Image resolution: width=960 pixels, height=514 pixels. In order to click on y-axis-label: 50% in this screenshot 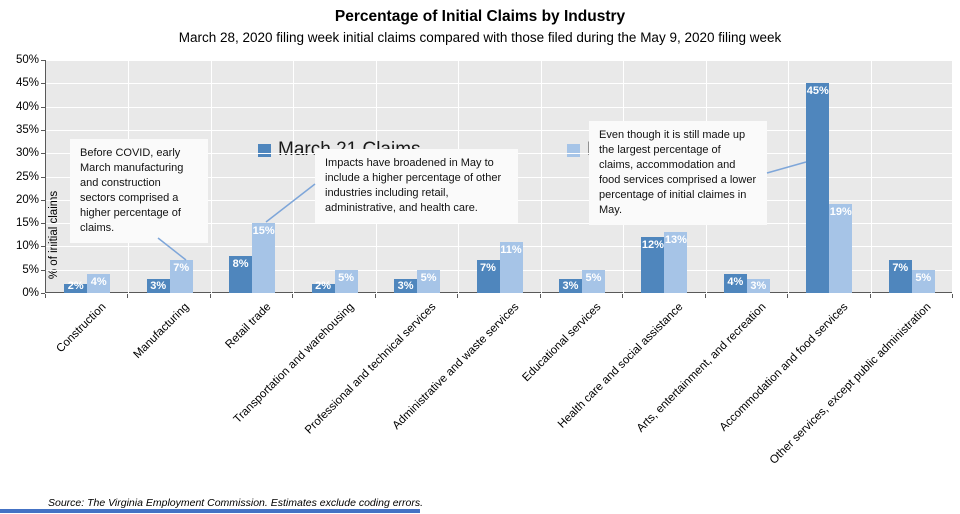, I will do `click(27, 60)`.